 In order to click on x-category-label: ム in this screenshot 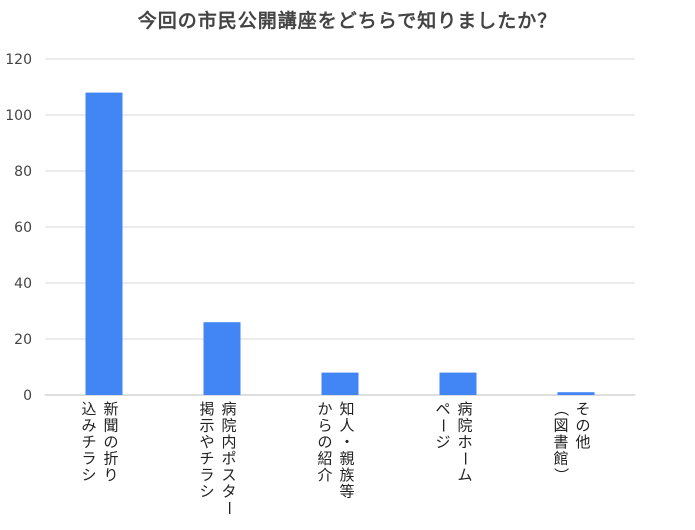, I will do `click(464, 475)`.